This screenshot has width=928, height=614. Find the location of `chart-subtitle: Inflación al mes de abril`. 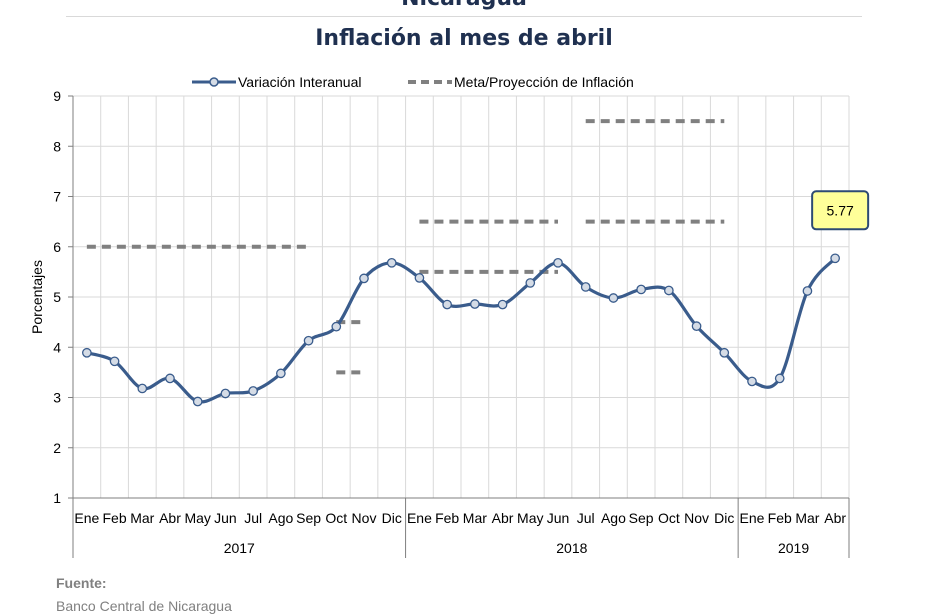

chart-subtitle: Inflación al mes de abril is located at coordinates (464, 38).